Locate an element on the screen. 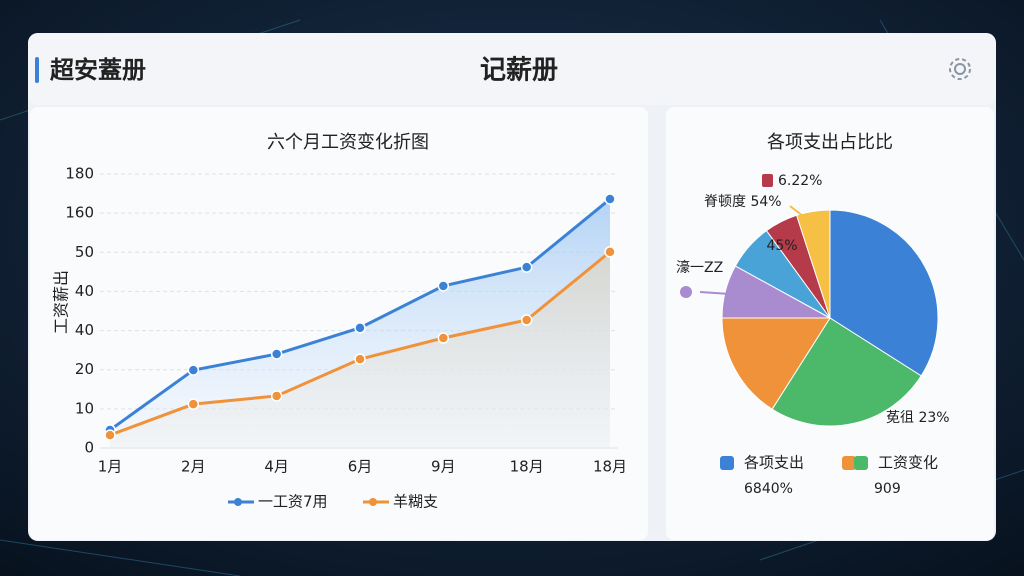 This screenshot has width=1024, height=576. y-tick-label: 20 is located at coordinates (84, 369).